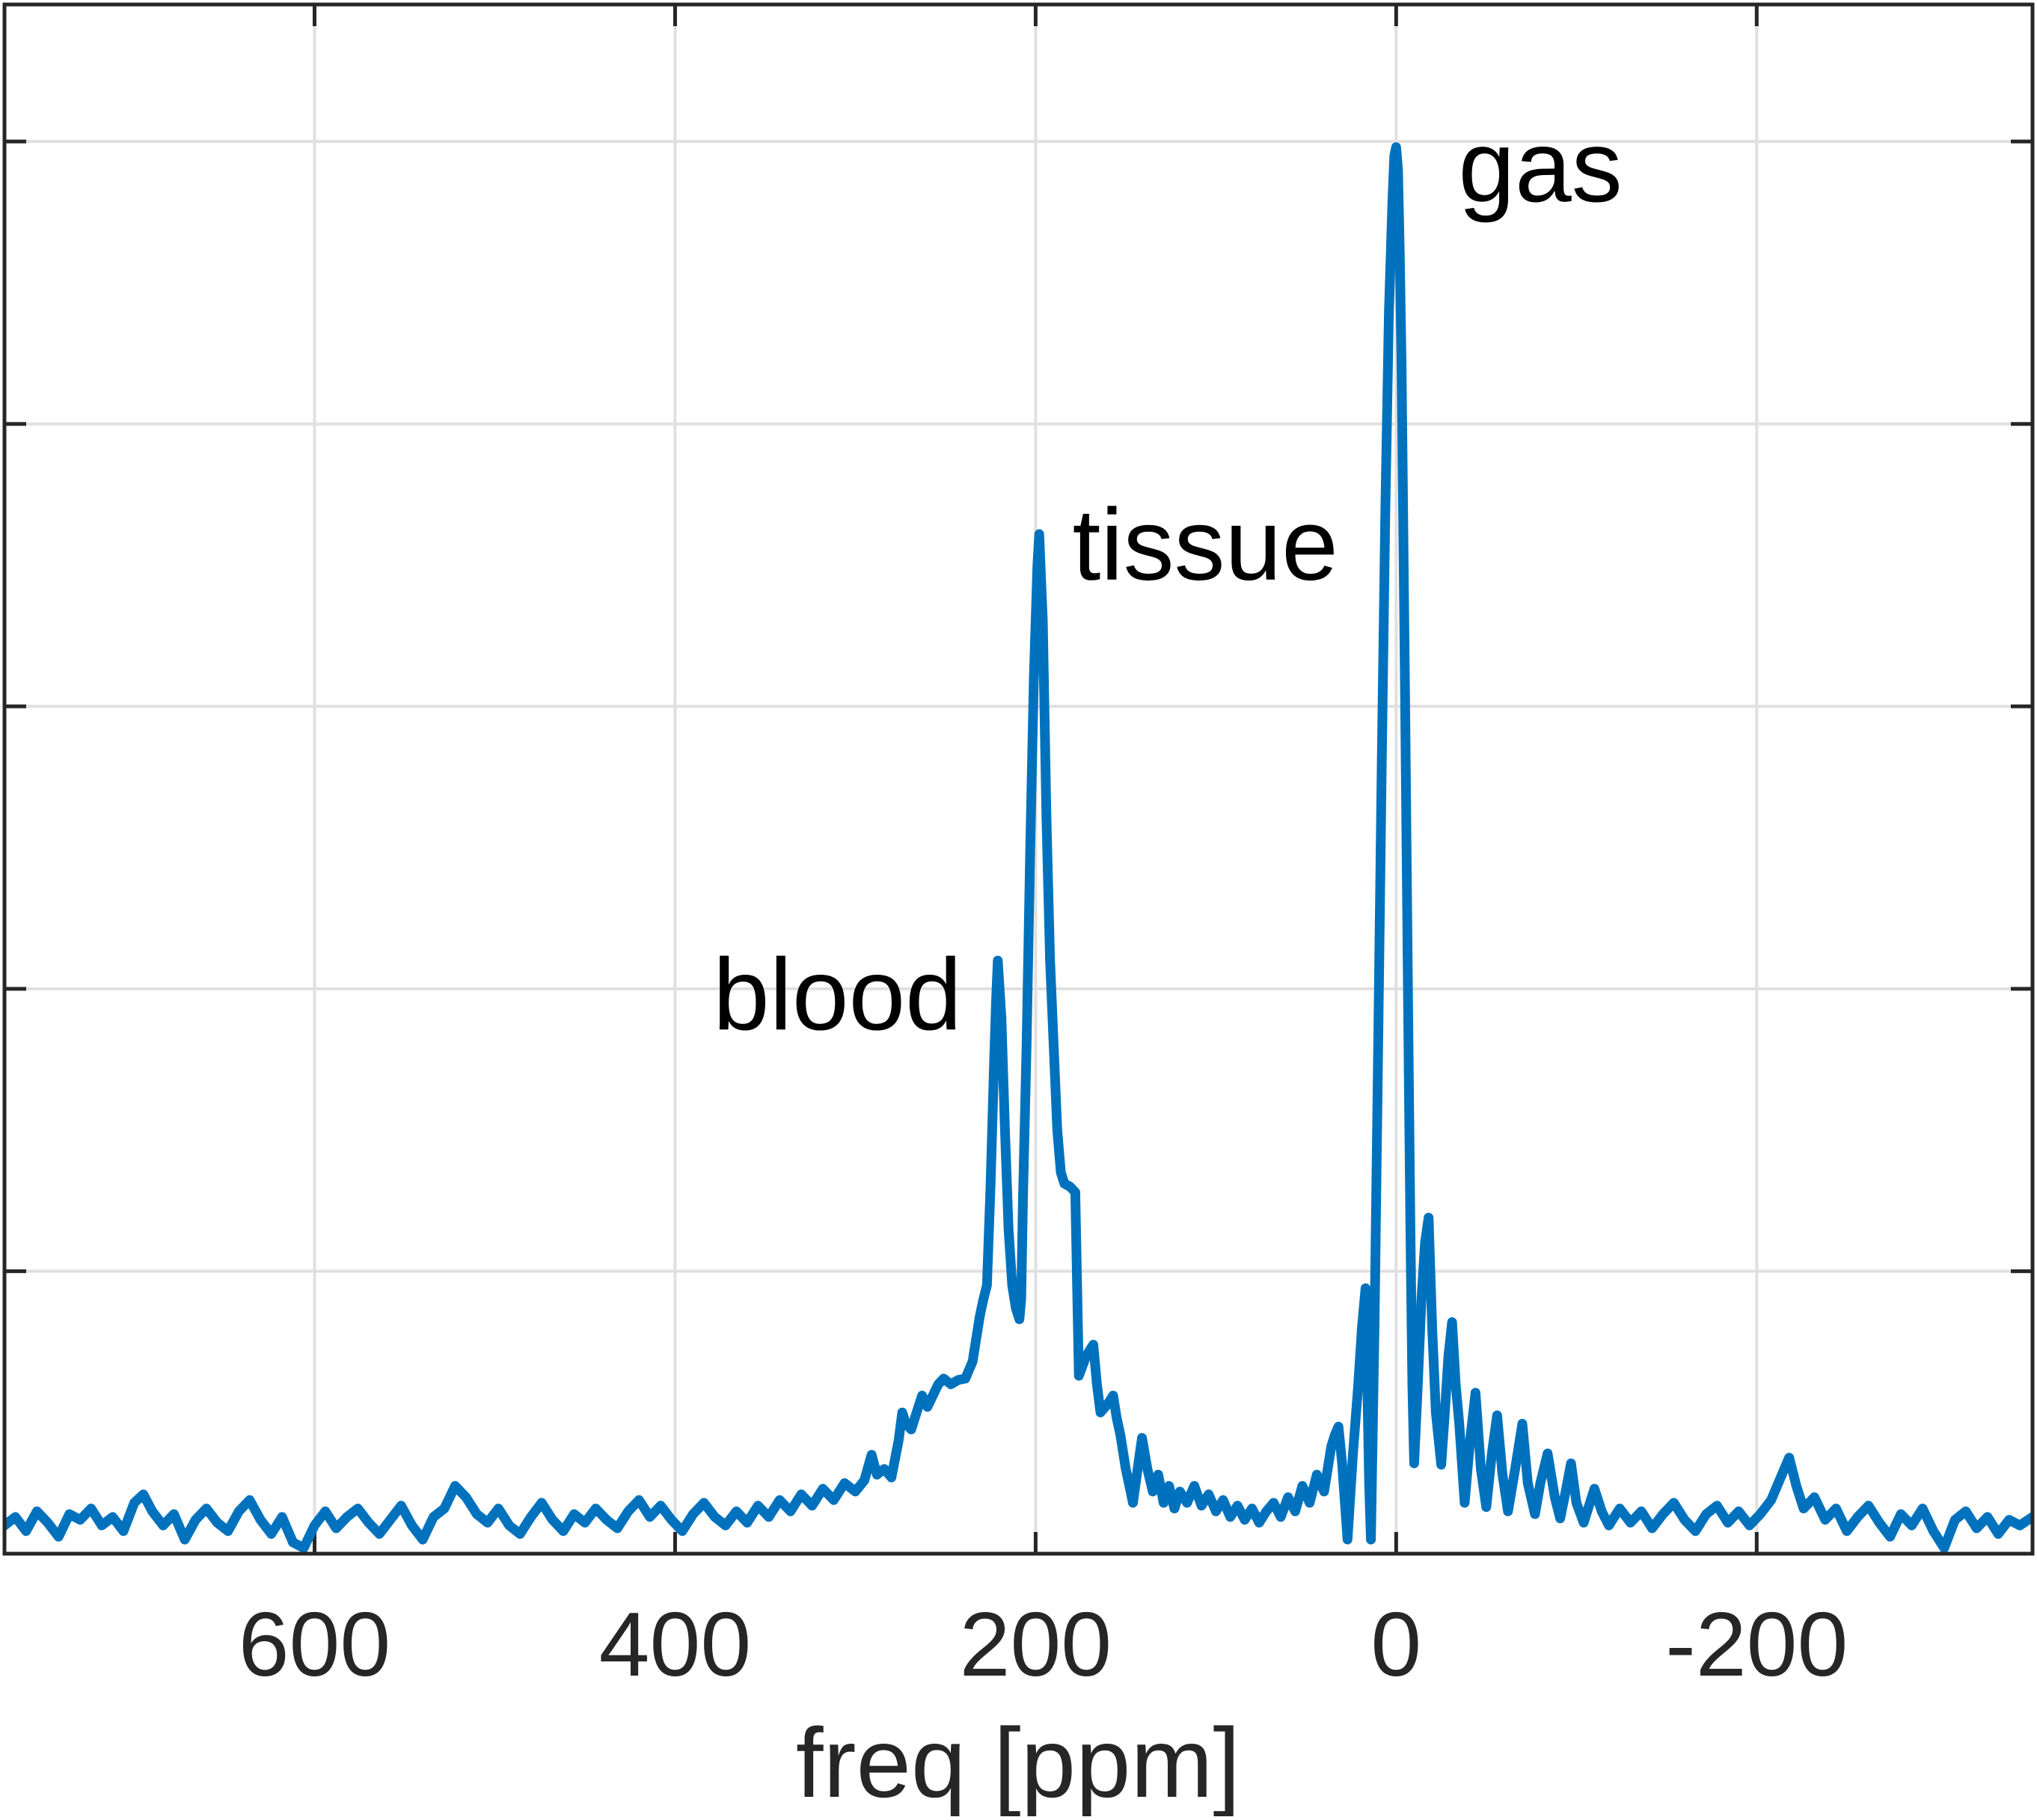  Describe the element at coordinates (1018, 1762) in the screenshot. I see `x-axis-label: freq [ppm]` at that location.